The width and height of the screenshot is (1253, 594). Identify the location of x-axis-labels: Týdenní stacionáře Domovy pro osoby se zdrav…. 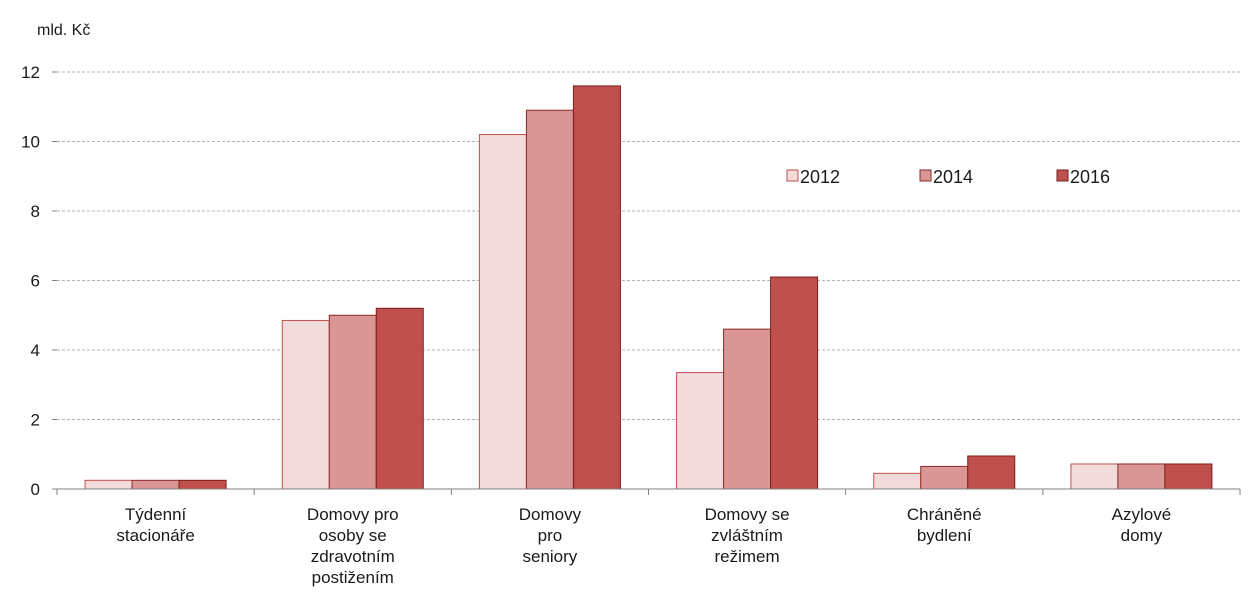
(643, 546).